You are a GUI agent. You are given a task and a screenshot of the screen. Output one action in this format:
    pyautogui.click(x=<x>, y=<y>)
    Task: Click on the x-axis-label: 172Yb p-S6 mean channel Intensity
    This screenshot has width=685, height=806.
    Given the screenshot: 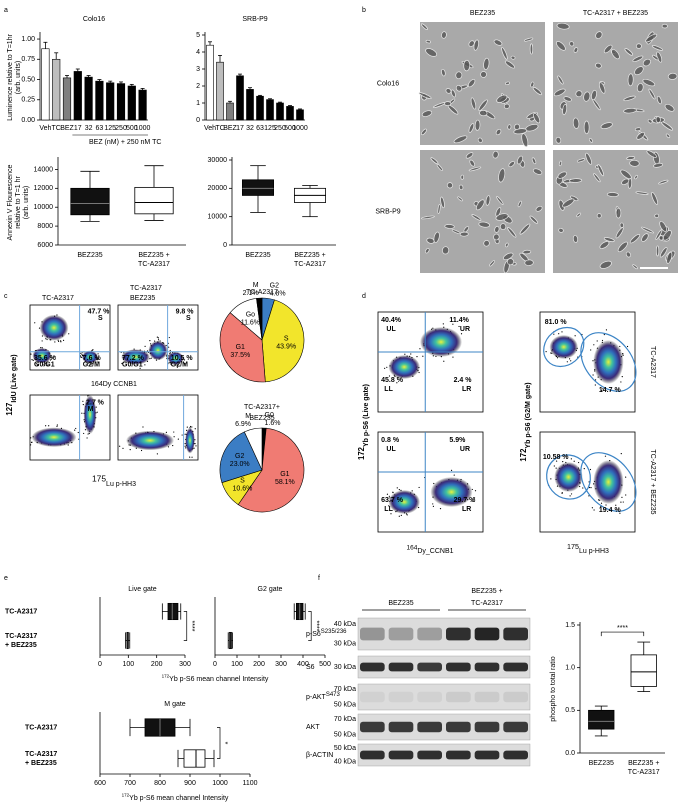 What is the action you would take?
    pyautogui.click(x=215, y=678)
    